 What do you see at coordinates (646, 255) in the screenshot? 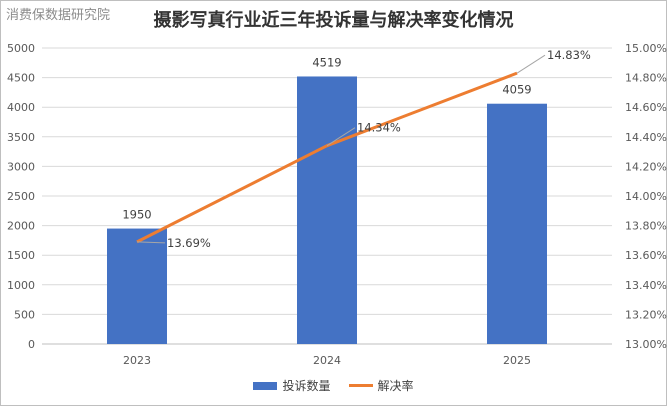
I see `right-tick-label: 13.60%` at bounding box center [646, 255].